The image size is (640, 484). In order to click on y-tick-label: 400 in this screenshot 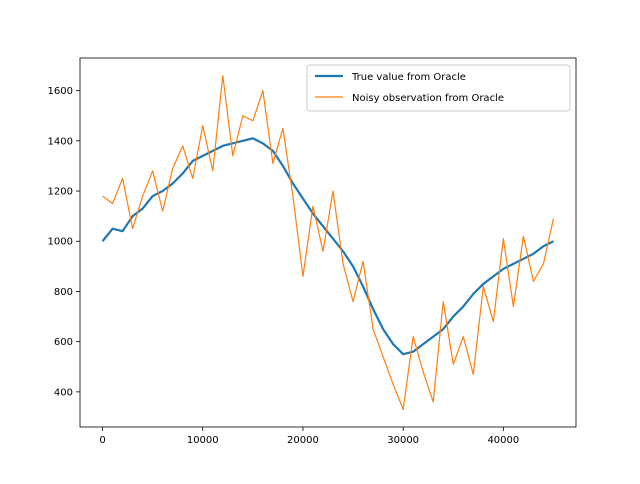, I will do `click(63, 392)`.